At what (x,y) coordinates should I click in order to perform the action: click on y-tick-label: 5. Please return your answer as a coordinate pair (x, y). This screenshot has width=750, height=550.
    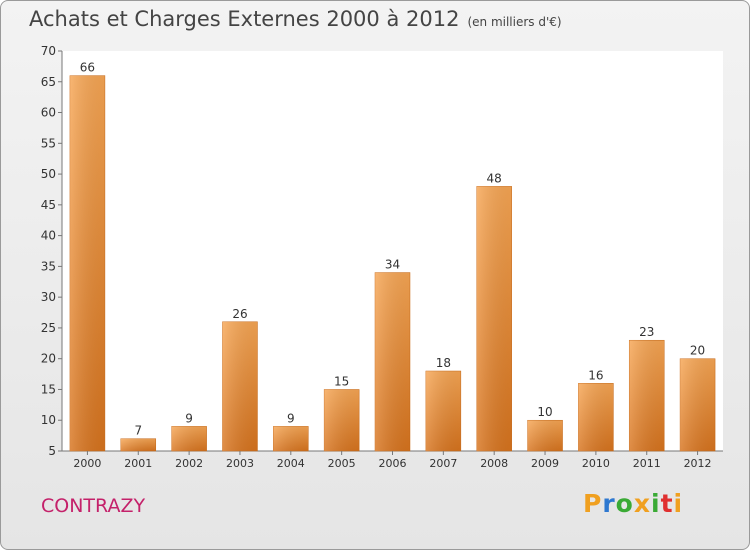
    Looking at the image, I should click on (52, 451).